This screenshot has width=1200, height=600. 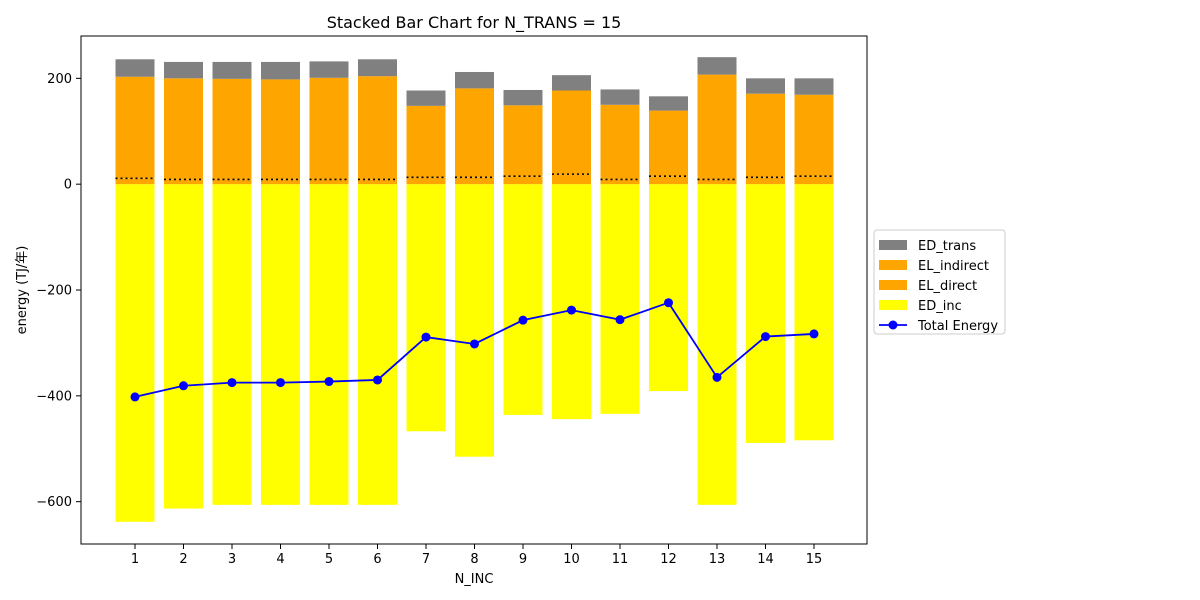 I want to click on x-tick-label-6: 6, so click(x=377, y=559).